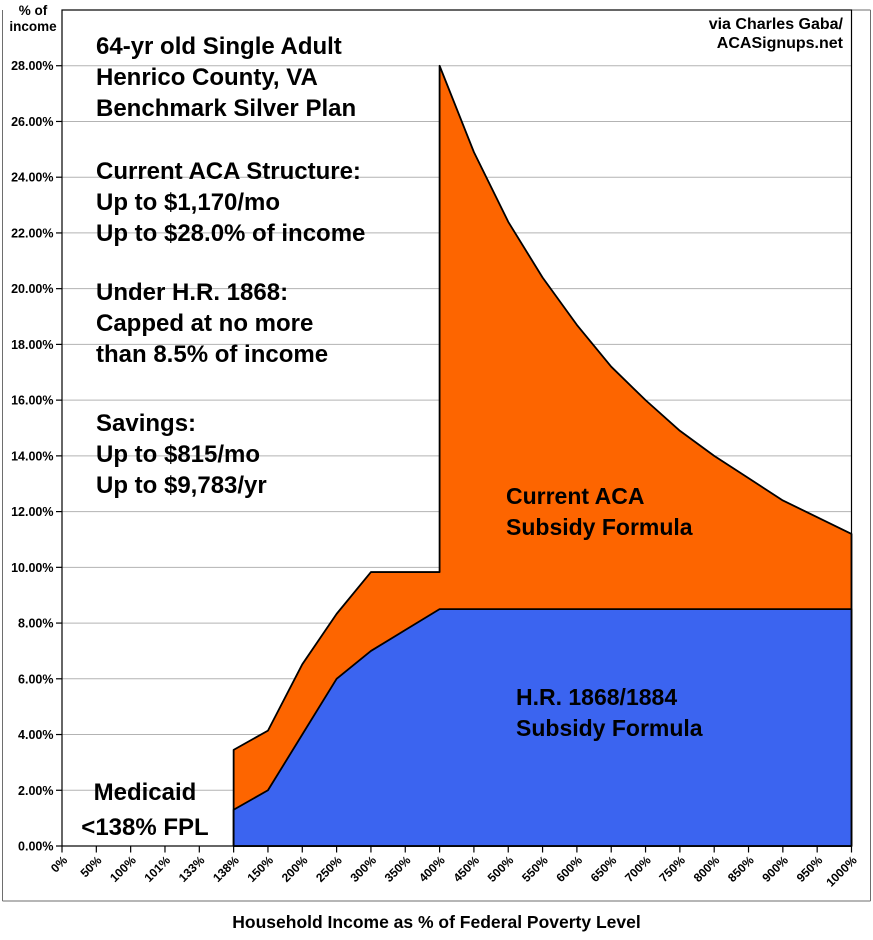  I want to click on annotation-line: Up to $1,170/mo, so click(188, 202).